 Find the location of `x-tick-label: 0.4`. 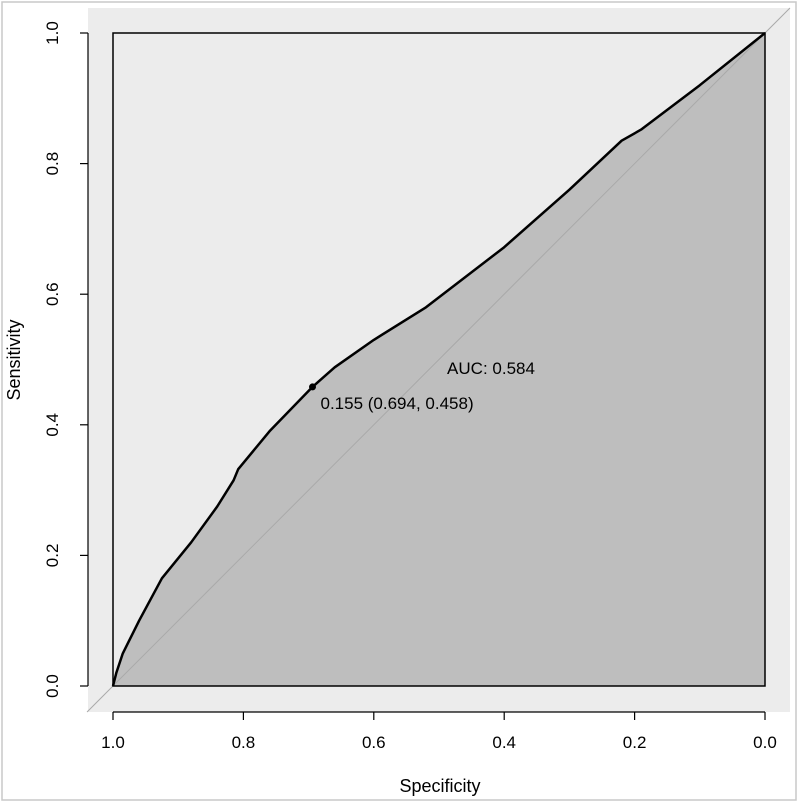

x-tick-label: 0.4 is located at coordinates (504, 742).